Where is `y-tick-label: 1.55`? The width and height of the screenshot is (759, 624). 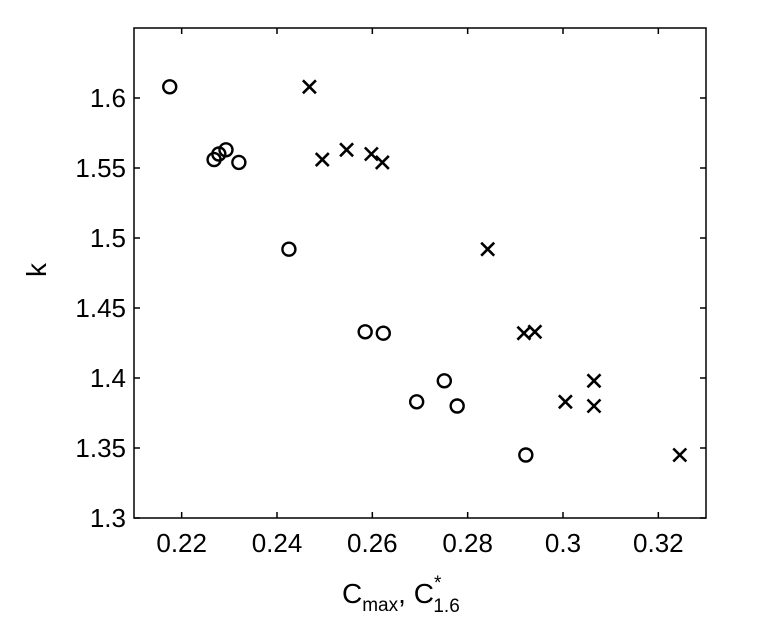 y-tick-label: 1.55 is located at coordinates (100, 168).